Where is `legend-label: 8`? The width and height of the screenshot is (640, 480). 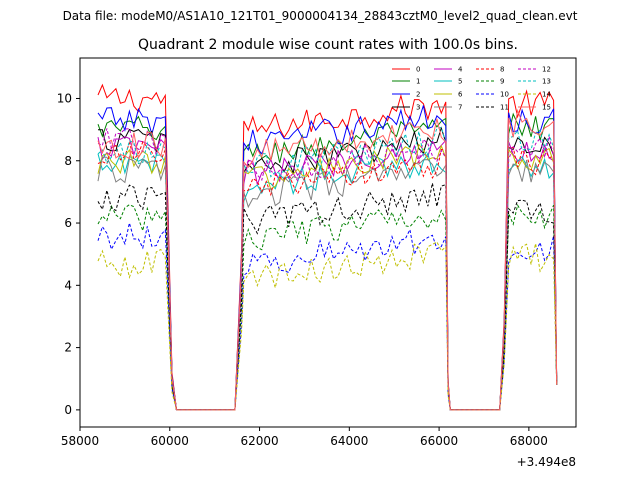 legend-label: 8 is located at coordinates (502, 70).